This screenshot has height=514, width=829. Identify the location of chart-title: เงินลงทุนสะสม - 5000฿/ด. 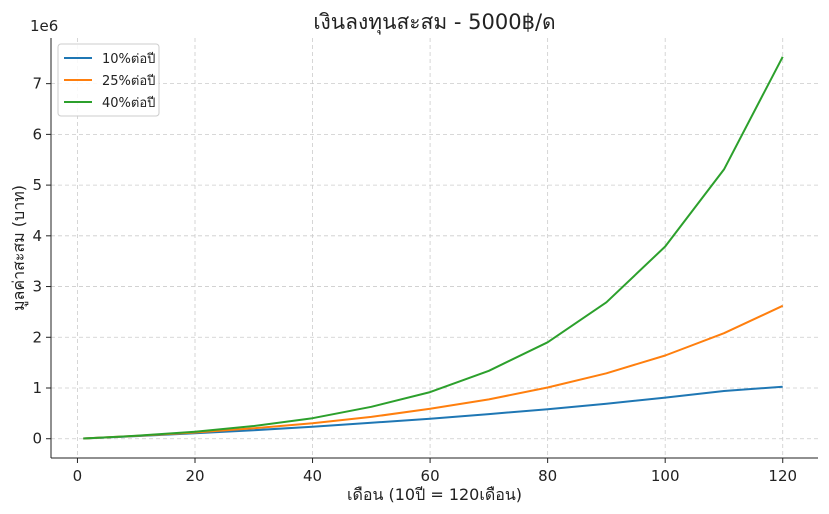
(434, 22).